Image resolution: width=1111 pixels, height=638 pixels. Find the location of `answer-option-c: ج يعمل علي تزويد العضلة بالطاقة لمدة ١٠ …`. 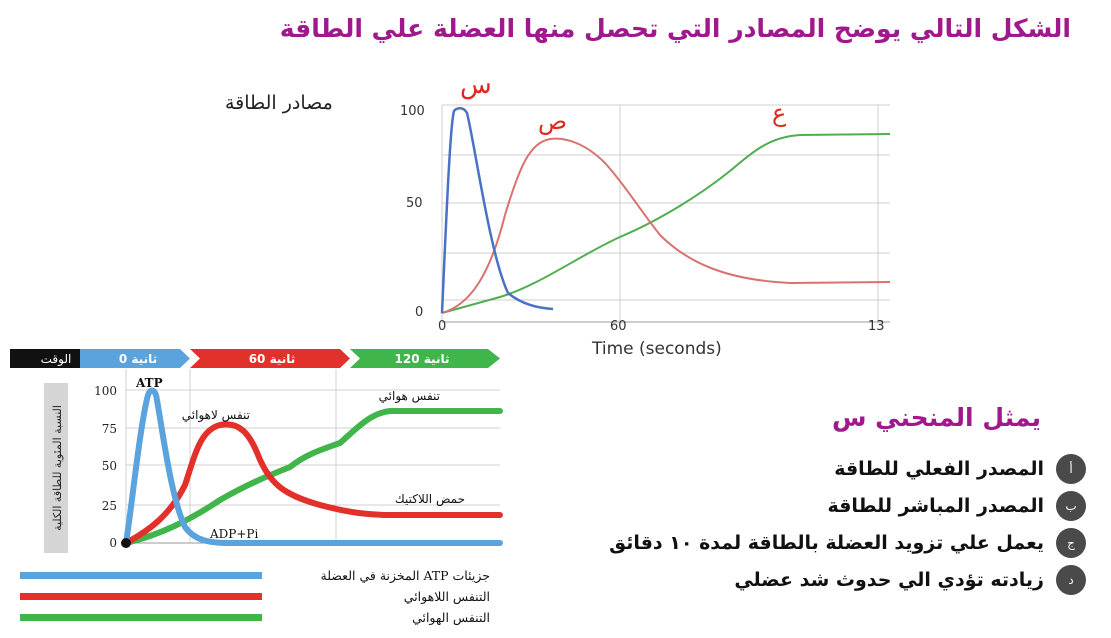

answer-option-c: ج يعمل علي تزويد العضلة بالطاقة لمدة ١٠ … is located at coordinates (826, 542).